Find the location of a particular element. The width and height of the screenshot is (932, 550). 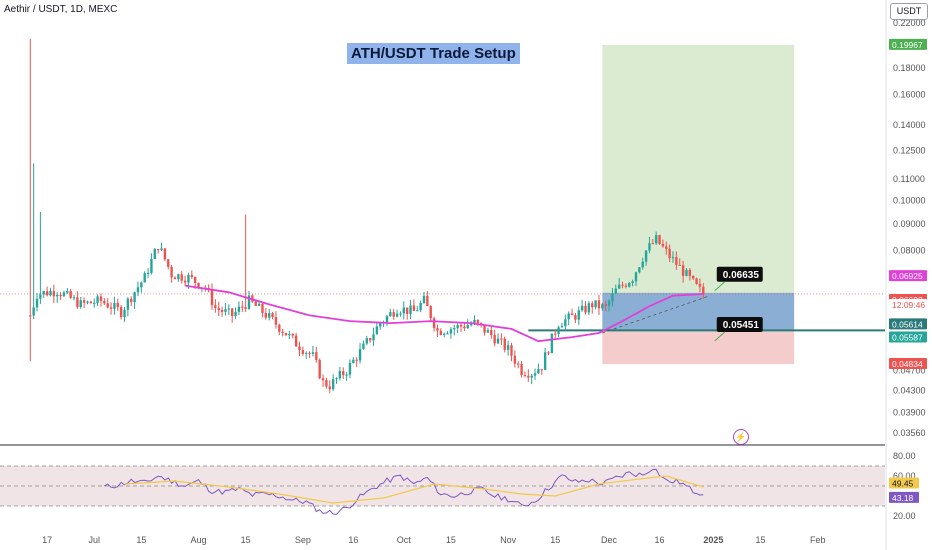

price-tick-label: 0.22000 is located at coordinates (909, 23).